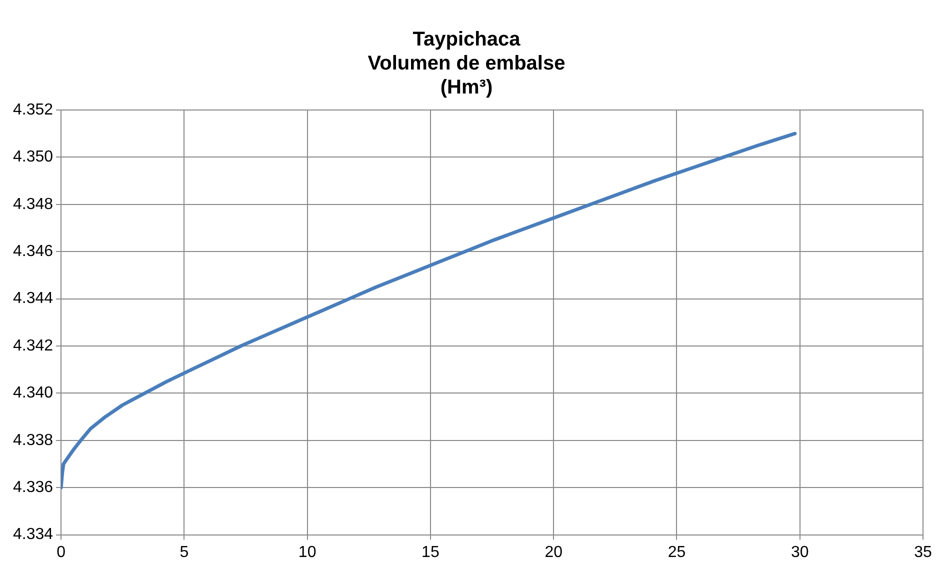  What do you see at coordinates (33, 251) in the screenshot?
I see `y-tick-label: 4.346` at bounding box center [33, 251].